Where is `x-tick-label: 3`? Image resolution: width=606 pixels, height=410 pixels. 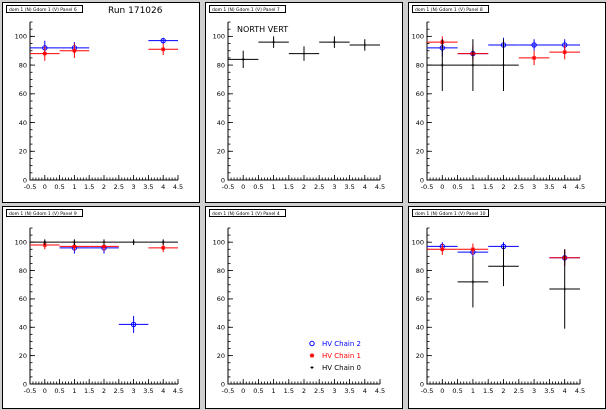
x-tick-label: 3 is located at coordinates (134, 391).